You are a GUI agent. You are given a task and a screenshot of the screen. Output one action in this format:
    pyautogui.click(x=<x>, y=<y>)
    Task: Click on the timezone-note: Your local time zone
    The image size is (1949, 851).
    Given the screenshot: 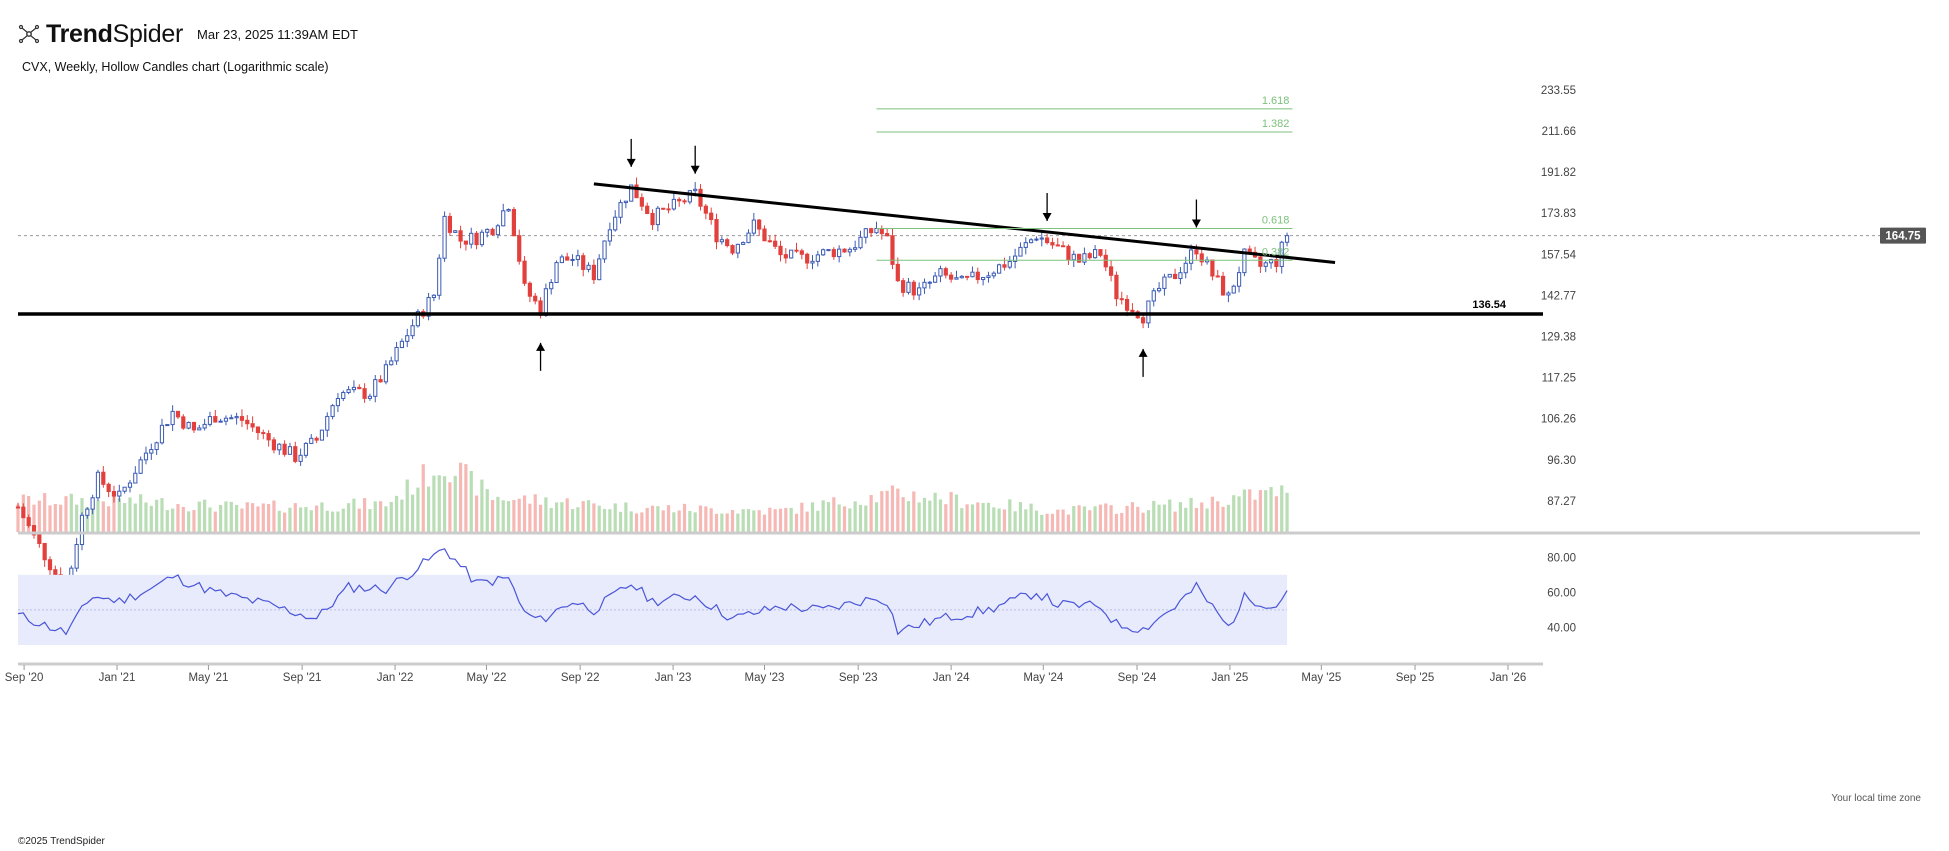 What is the action you would take?
    pyautogui.click(x=1876, y=798)
    